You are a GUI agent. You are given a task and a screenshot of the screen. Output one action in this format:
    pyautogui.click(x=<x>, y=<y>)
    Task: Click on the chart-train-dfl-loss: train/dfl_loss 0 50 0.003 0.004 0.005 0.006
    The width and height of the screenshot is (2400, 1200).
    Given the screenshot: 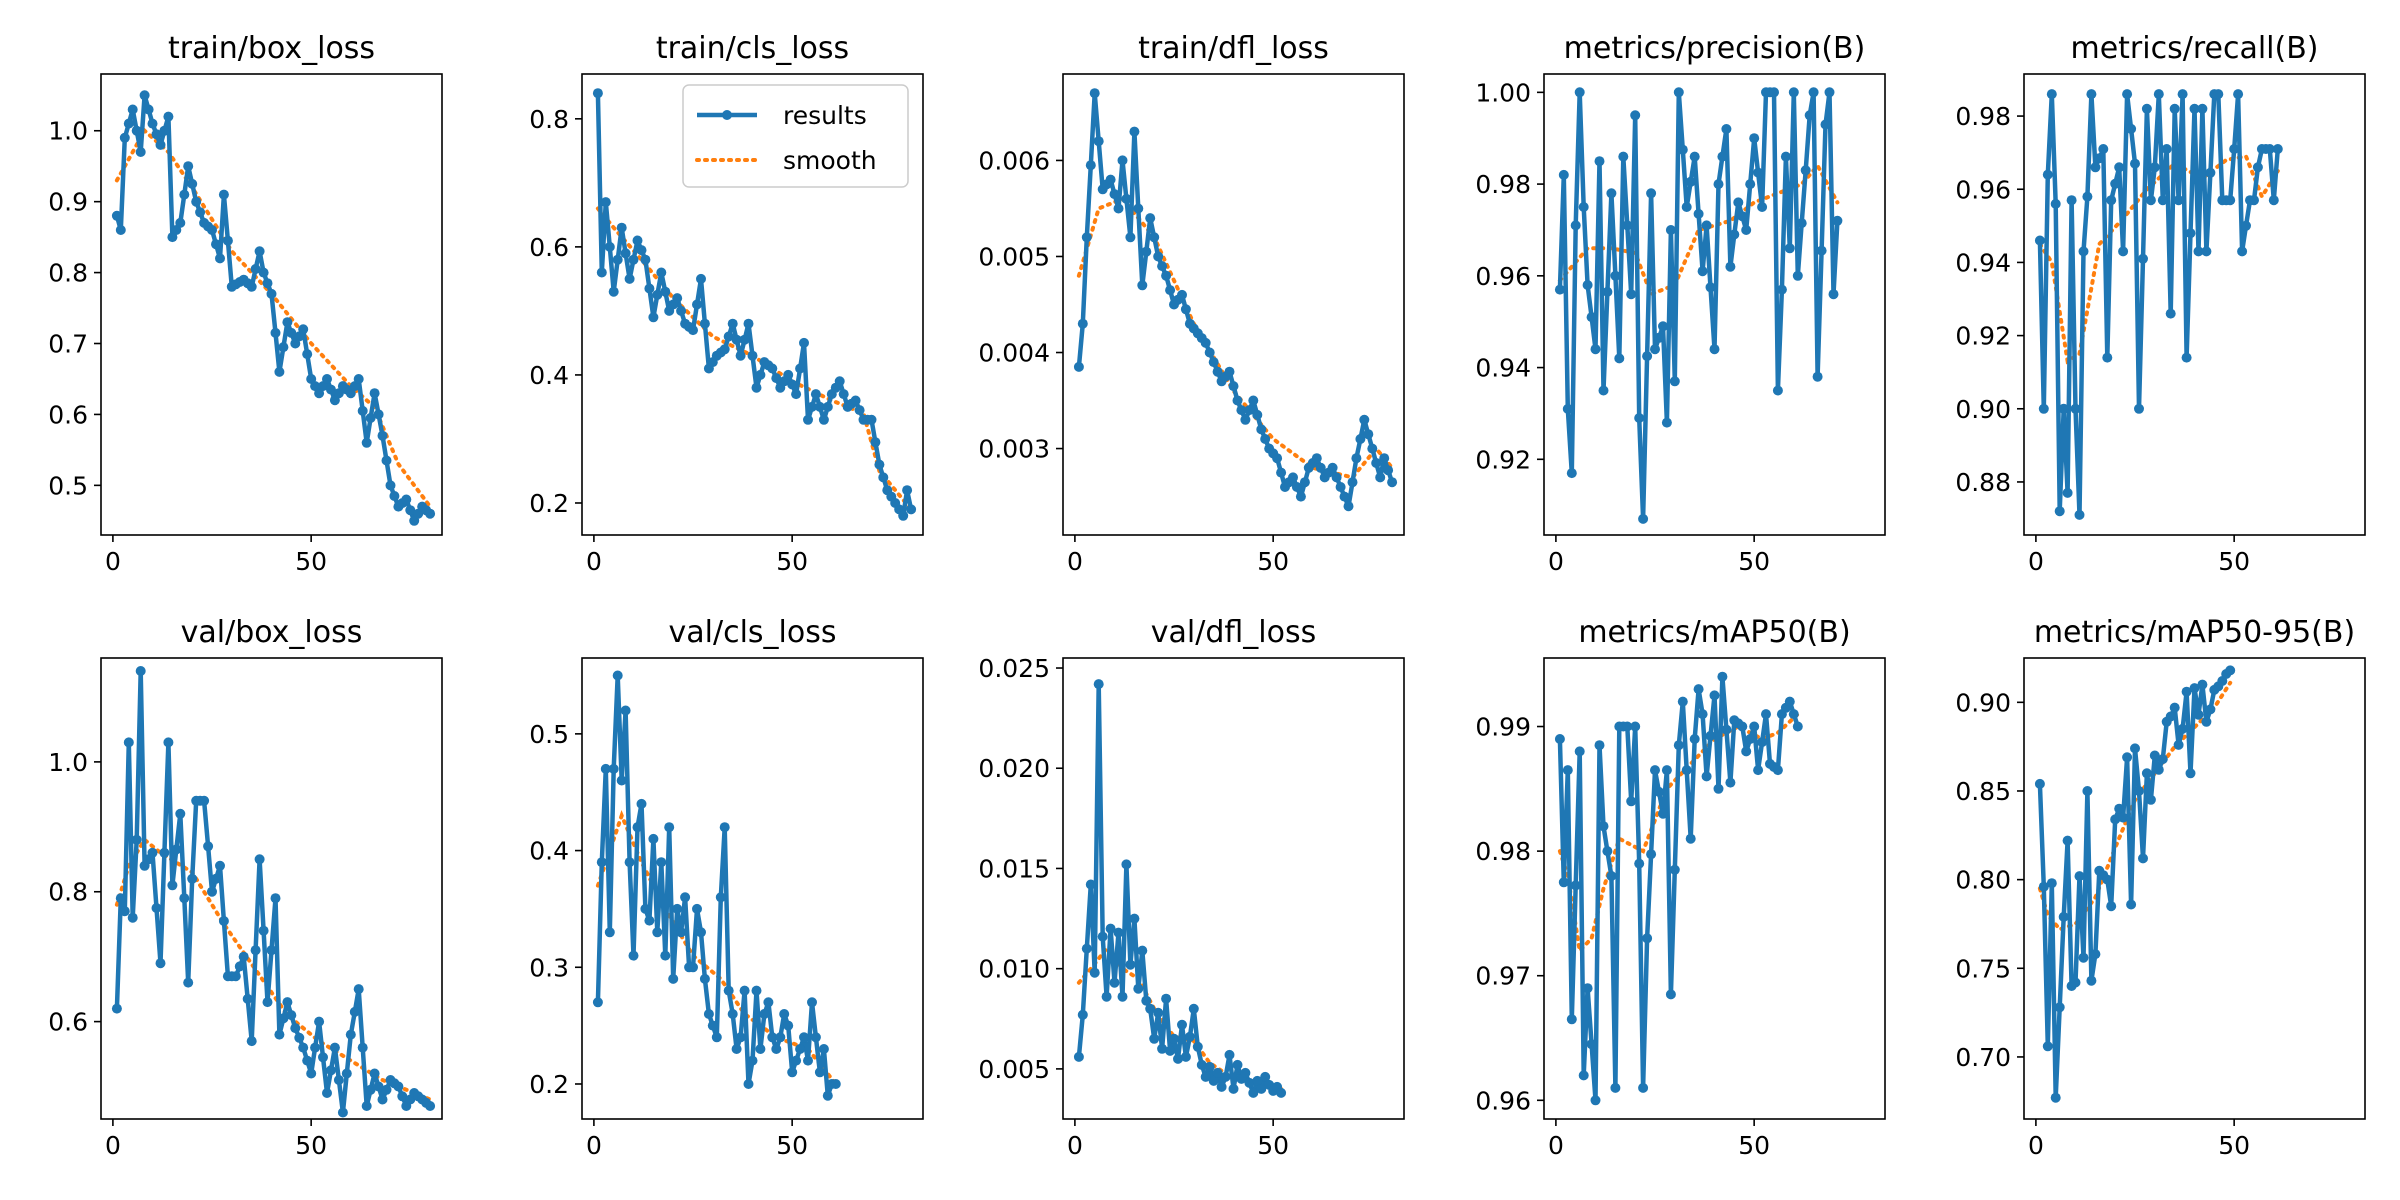 What is the action you would take?
    pyautogui.click(x=1191, y=303)
    